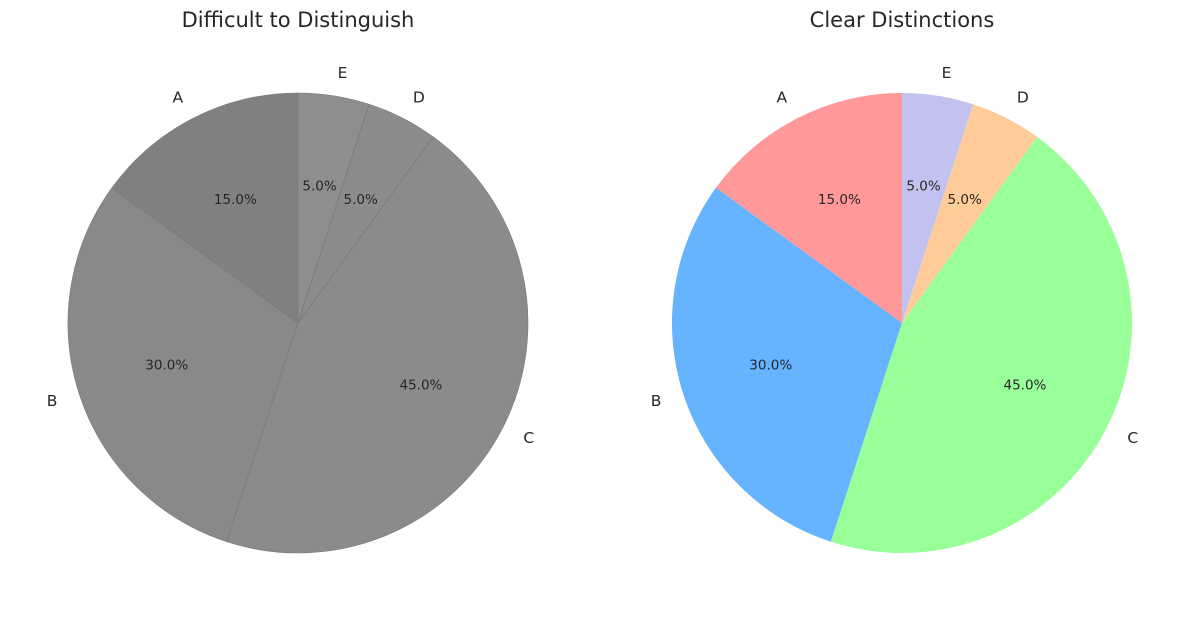 The height and width of the screenshot is (622, 1200). What do you see at coordinates (1023, 98) in the screenshot?
I see `category-label-clear-d: D` at bounding box center [1023, 98].